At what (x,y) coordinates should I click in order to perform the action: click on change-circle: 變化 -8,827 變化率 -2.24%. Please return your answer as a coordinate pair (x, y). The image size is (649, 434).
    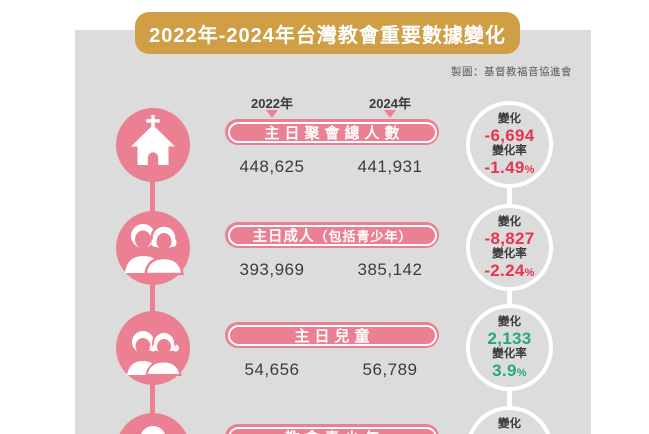
    Looking at the image, I should click on (509, 247).